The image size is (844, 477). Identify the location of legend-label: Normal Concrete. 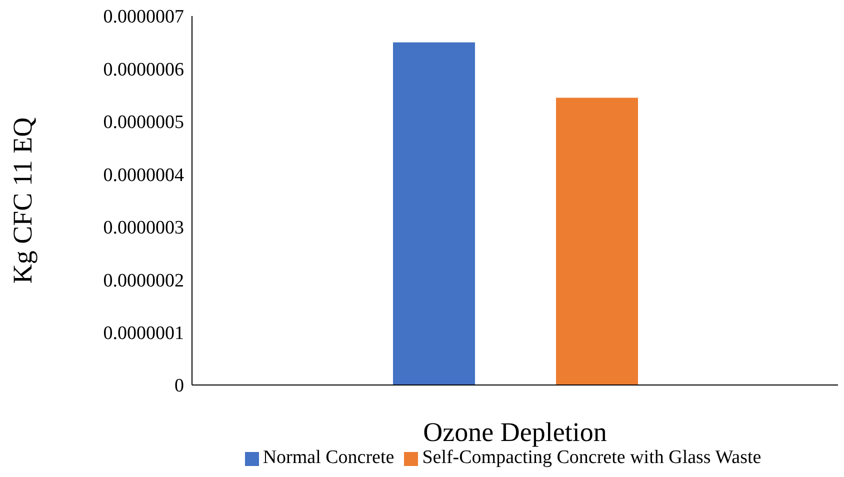
(328, 457).